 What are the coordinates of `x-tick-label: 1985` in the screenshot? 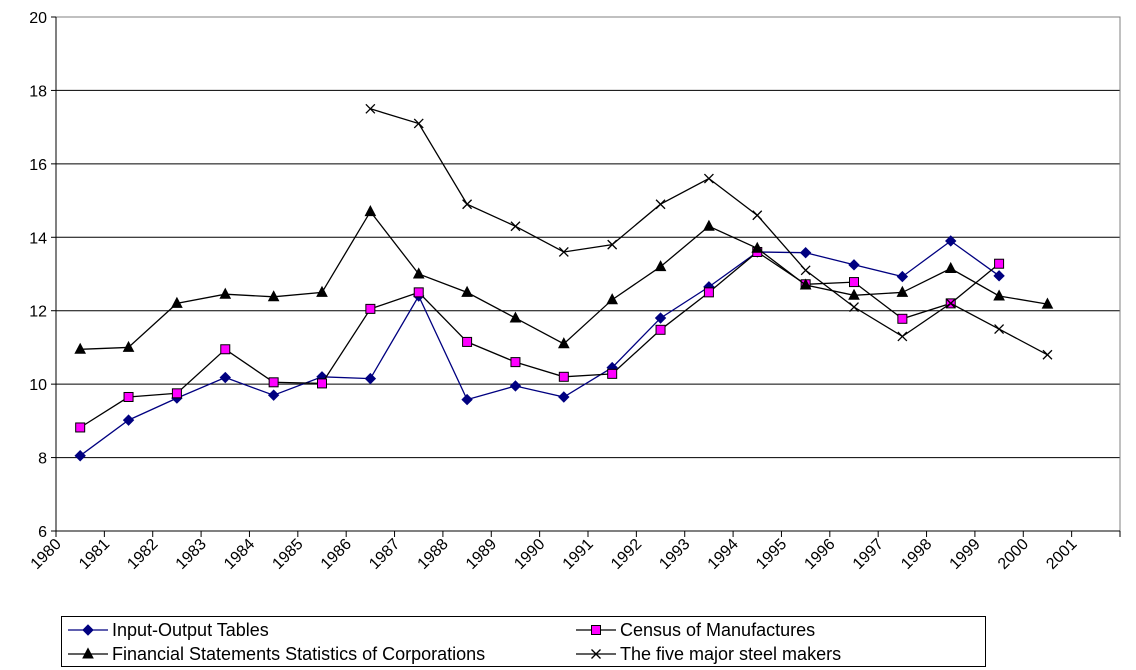 It's located at (287, 554).